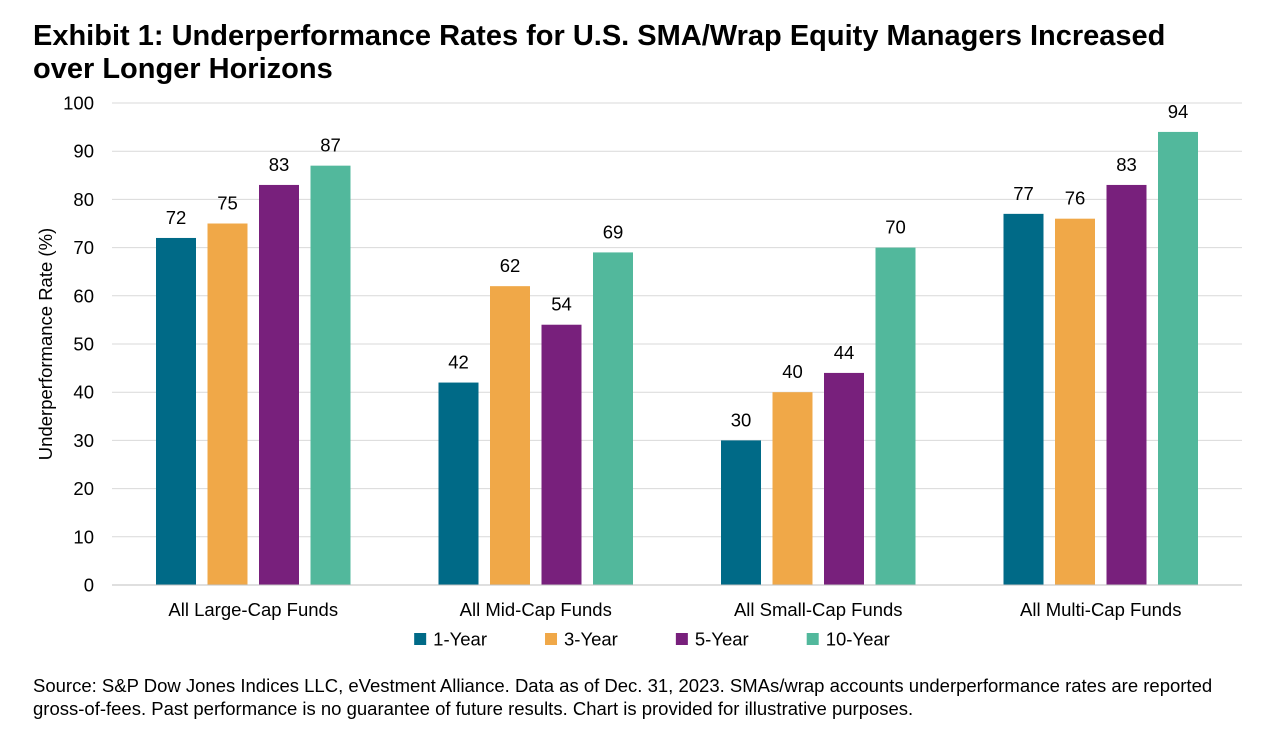 The height and width of the screenshot is (750, 1280). Describe the element at coordinates (1100, 609) in the screenshot. I see `x-tick-label: All Multi-Cap Funds` at that location.